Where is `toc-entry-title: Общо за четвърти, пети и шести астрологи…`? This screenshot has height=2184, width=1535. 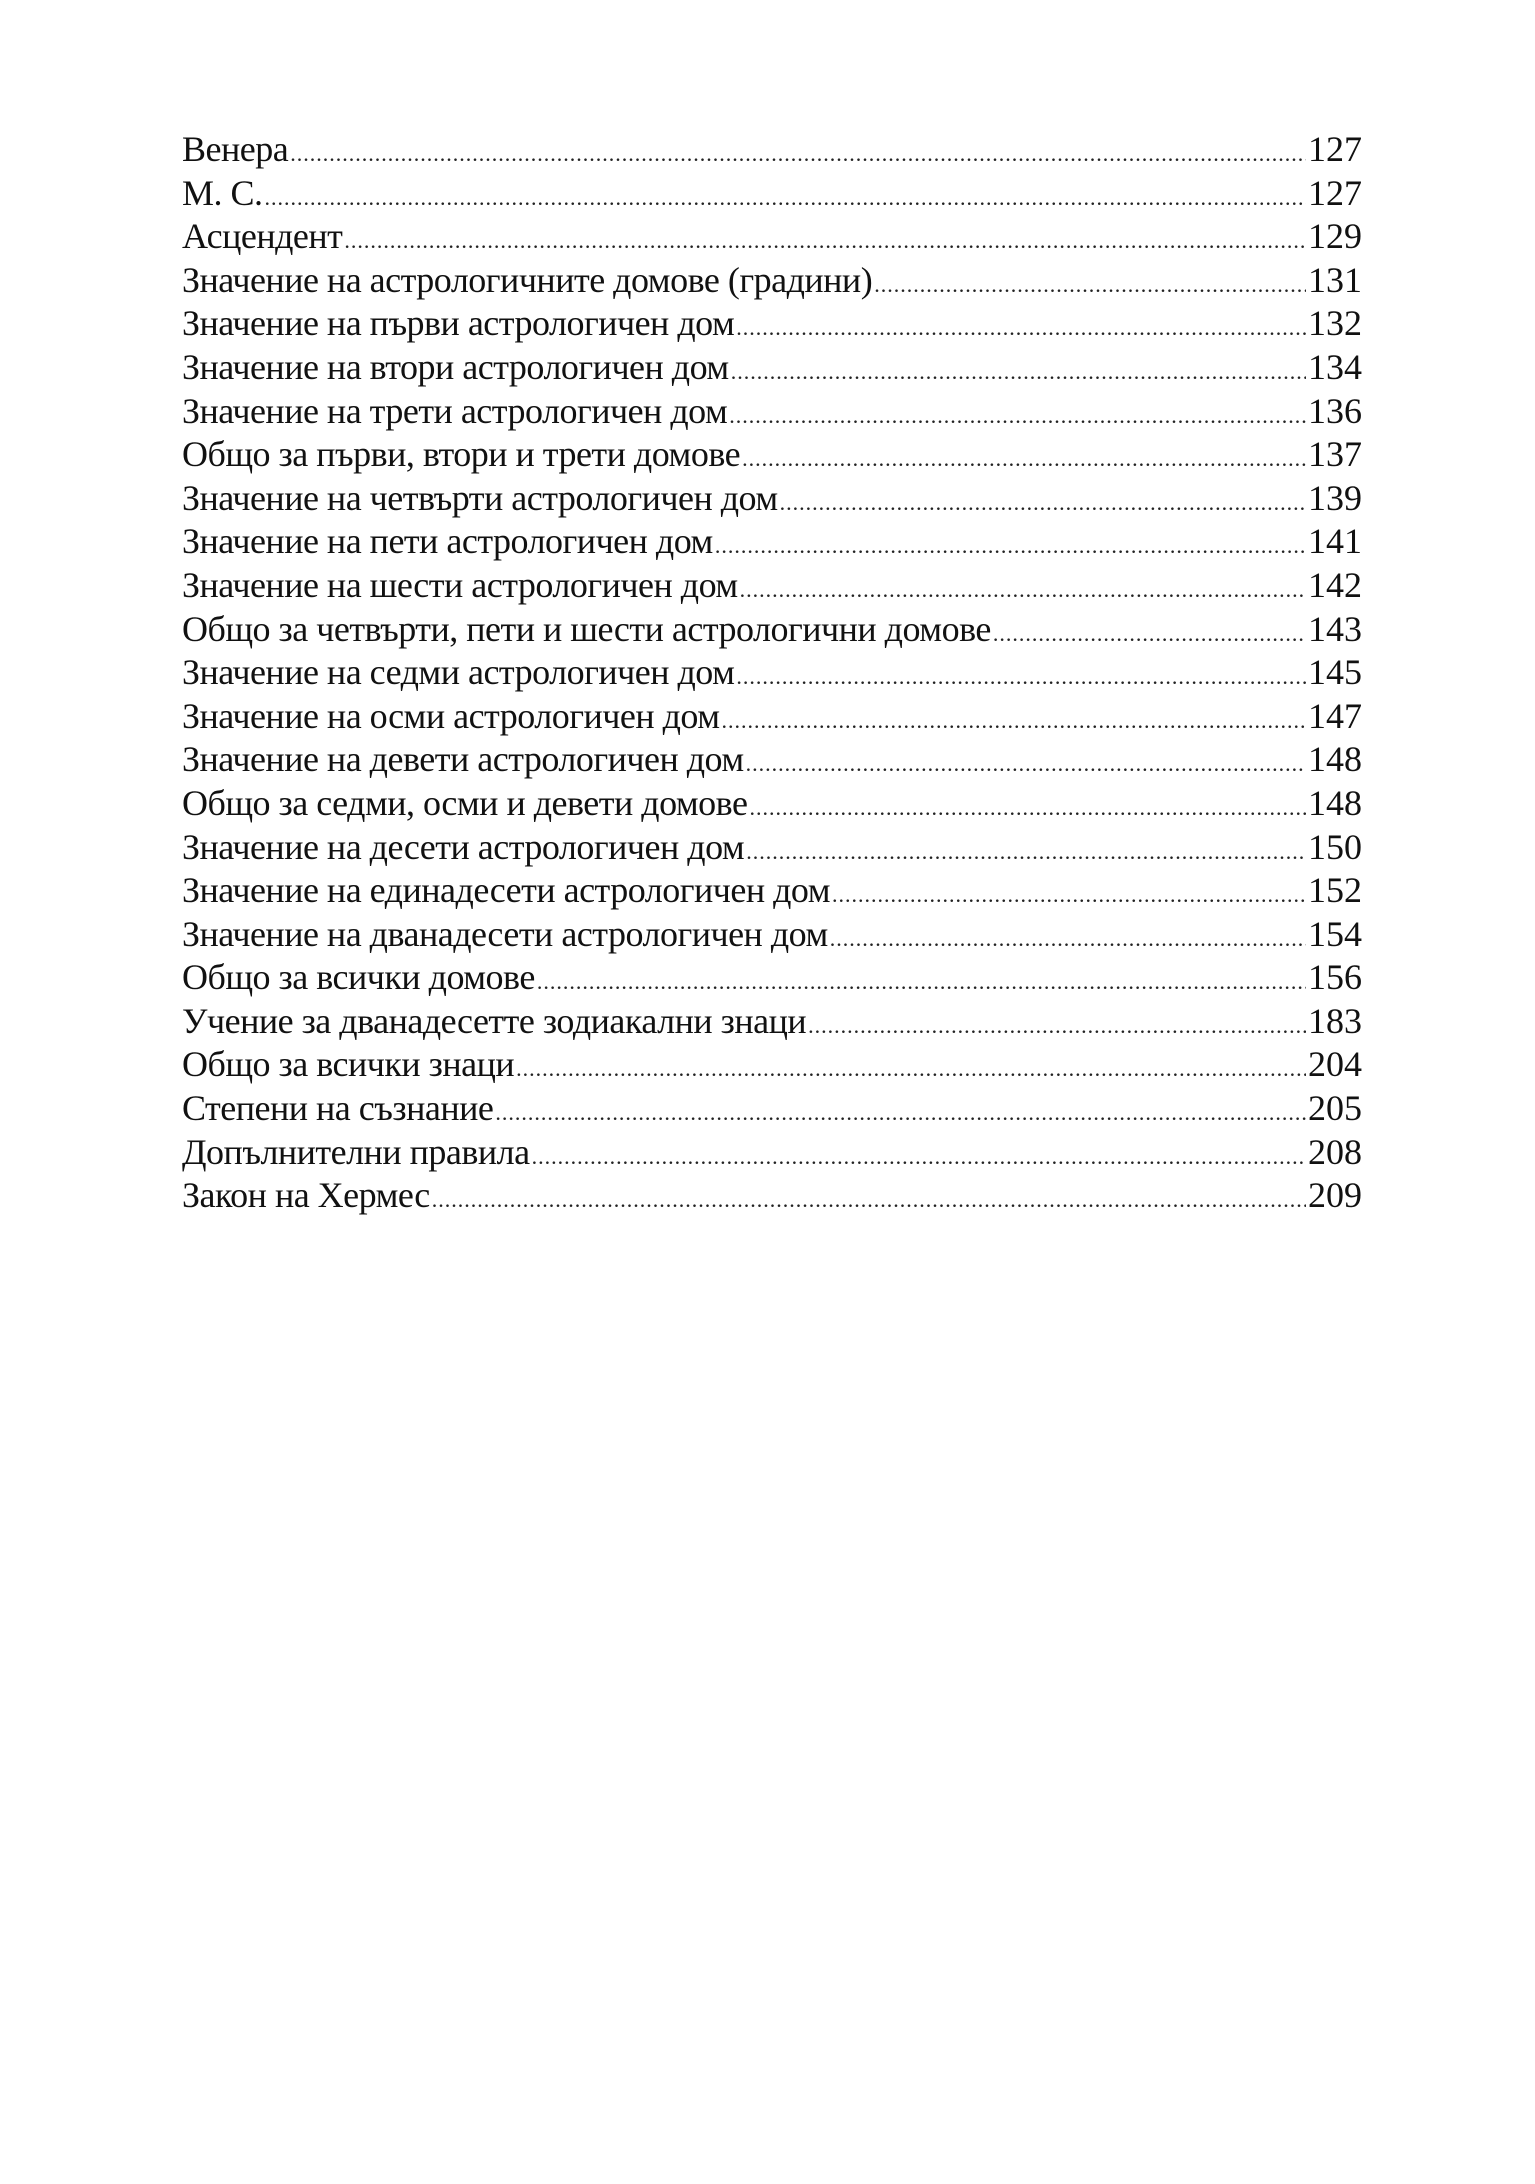 toc-entry-title: Общо за четвърти, пети и шести астрологи… is located at coordinates (586, 628).